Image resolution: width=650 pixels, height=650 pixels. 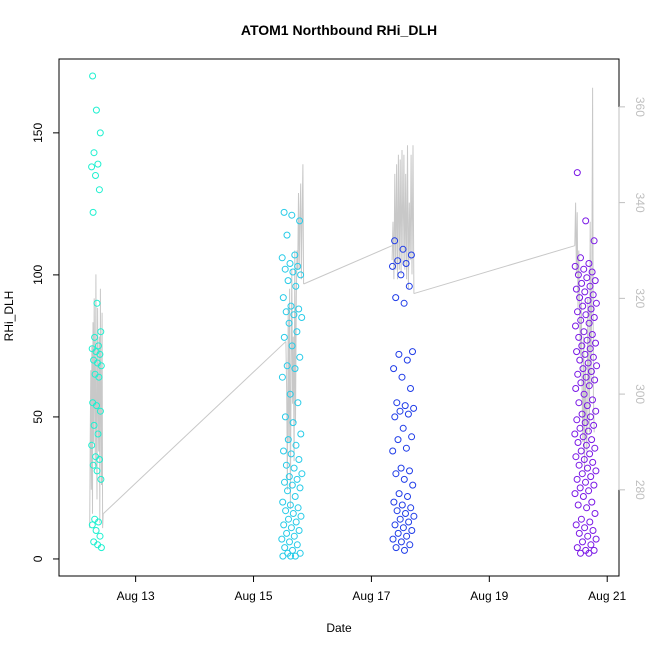 I want to click on y-tick-label: 50, so click(x=38, y=417).